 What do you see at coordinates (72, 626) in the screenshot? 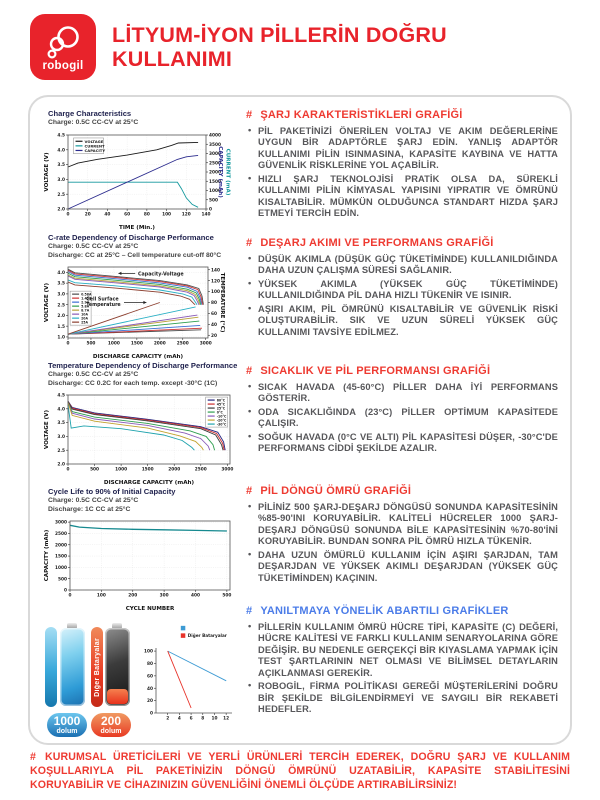
I see `battery-cap` at bounding box center [72, 626].